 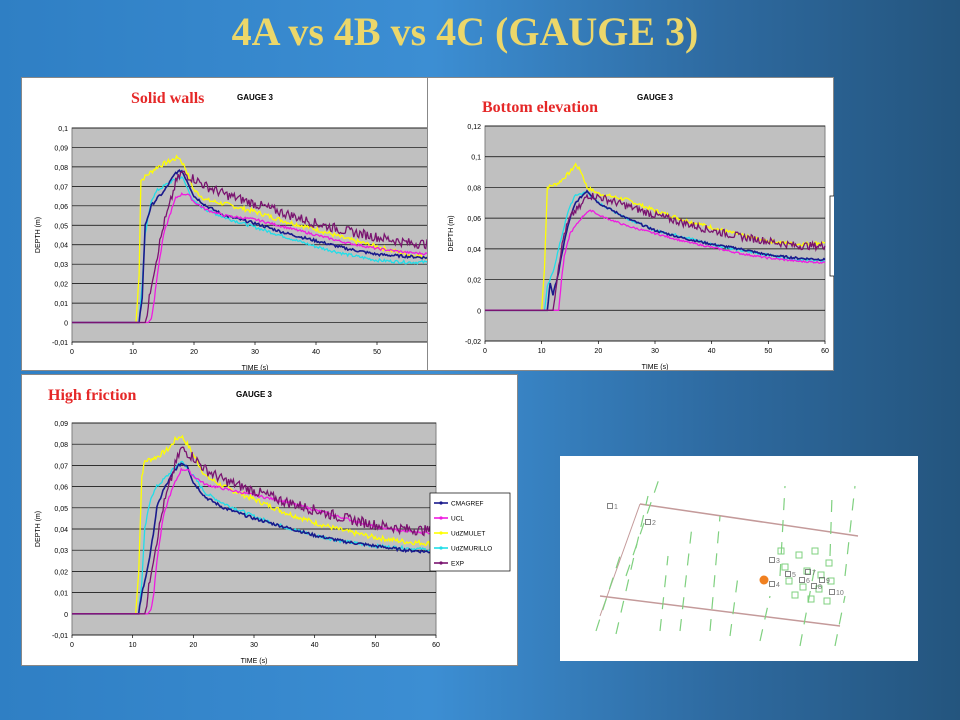 I want to click on legend-label: CMAGREF, so click(x=467, y=504).